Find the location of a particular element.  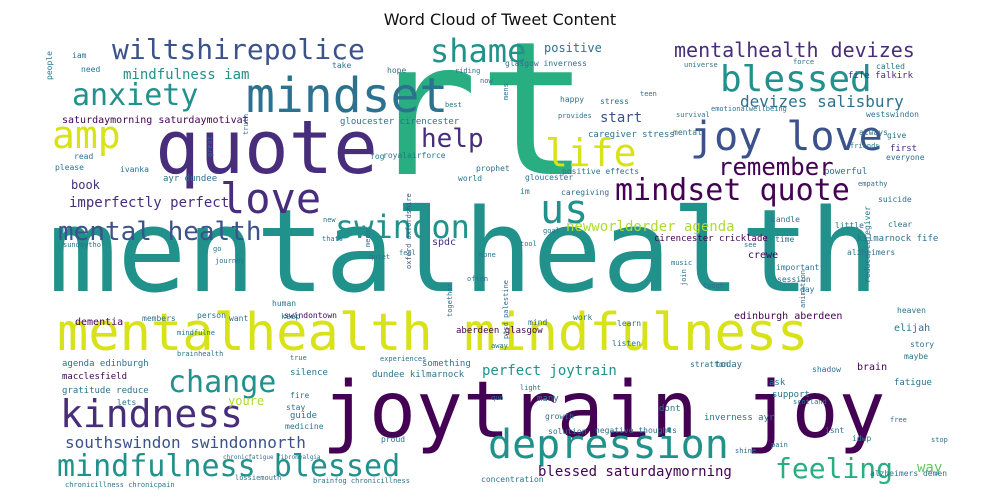

word-negative-thoughts: negative thoughts is located at coordinates (636, 430).